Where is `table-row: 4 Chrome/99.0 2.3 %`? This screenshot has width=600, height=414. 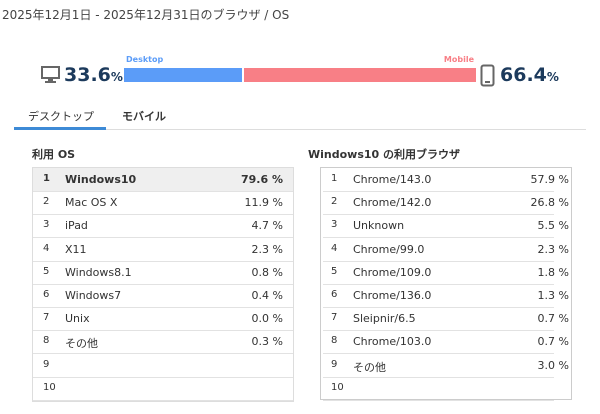 table-row: 4 Chrome/99.0 2.3 % is located at coordinates (446, 250).